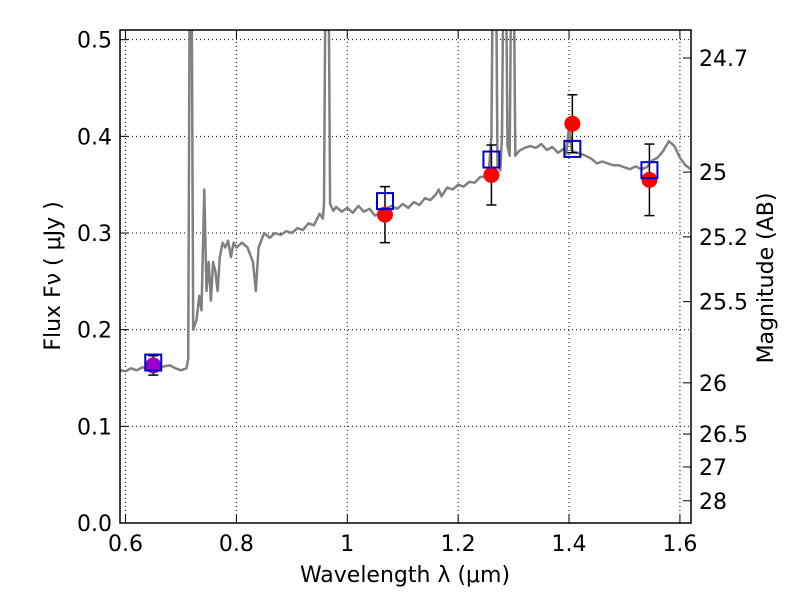 The width and height of the screenshot is (800, 600). What do you see at coordinates (94, 524) in the screenshot?
I see `y-tick-label: 0.0` at bounding box center [94, 524].